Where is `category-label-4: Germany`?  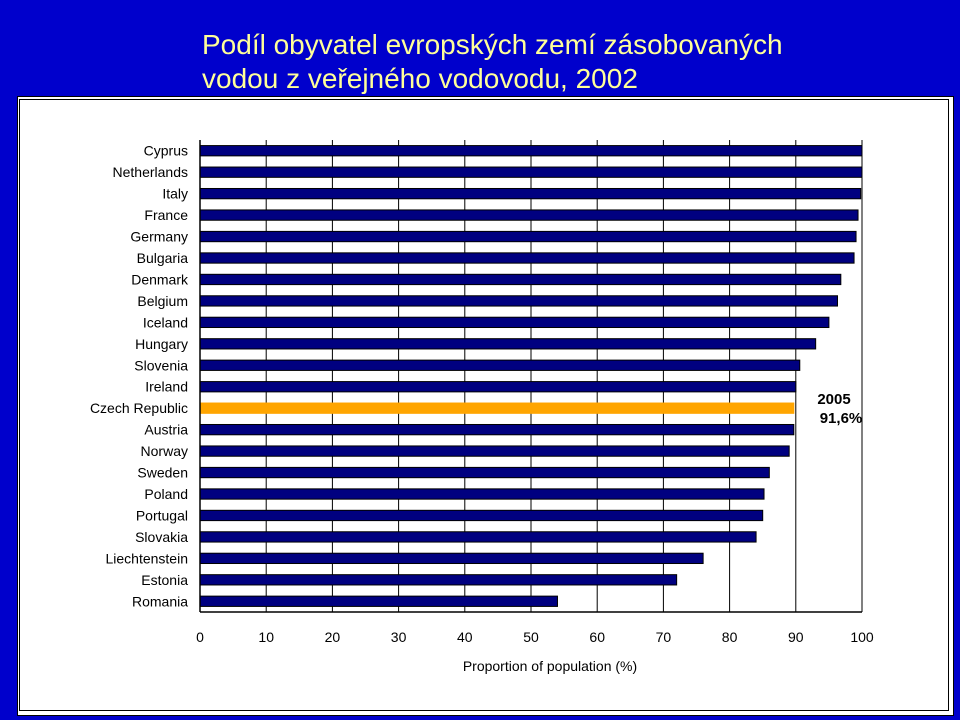 category-label-4: Germany is located at coordinates (159, 237).